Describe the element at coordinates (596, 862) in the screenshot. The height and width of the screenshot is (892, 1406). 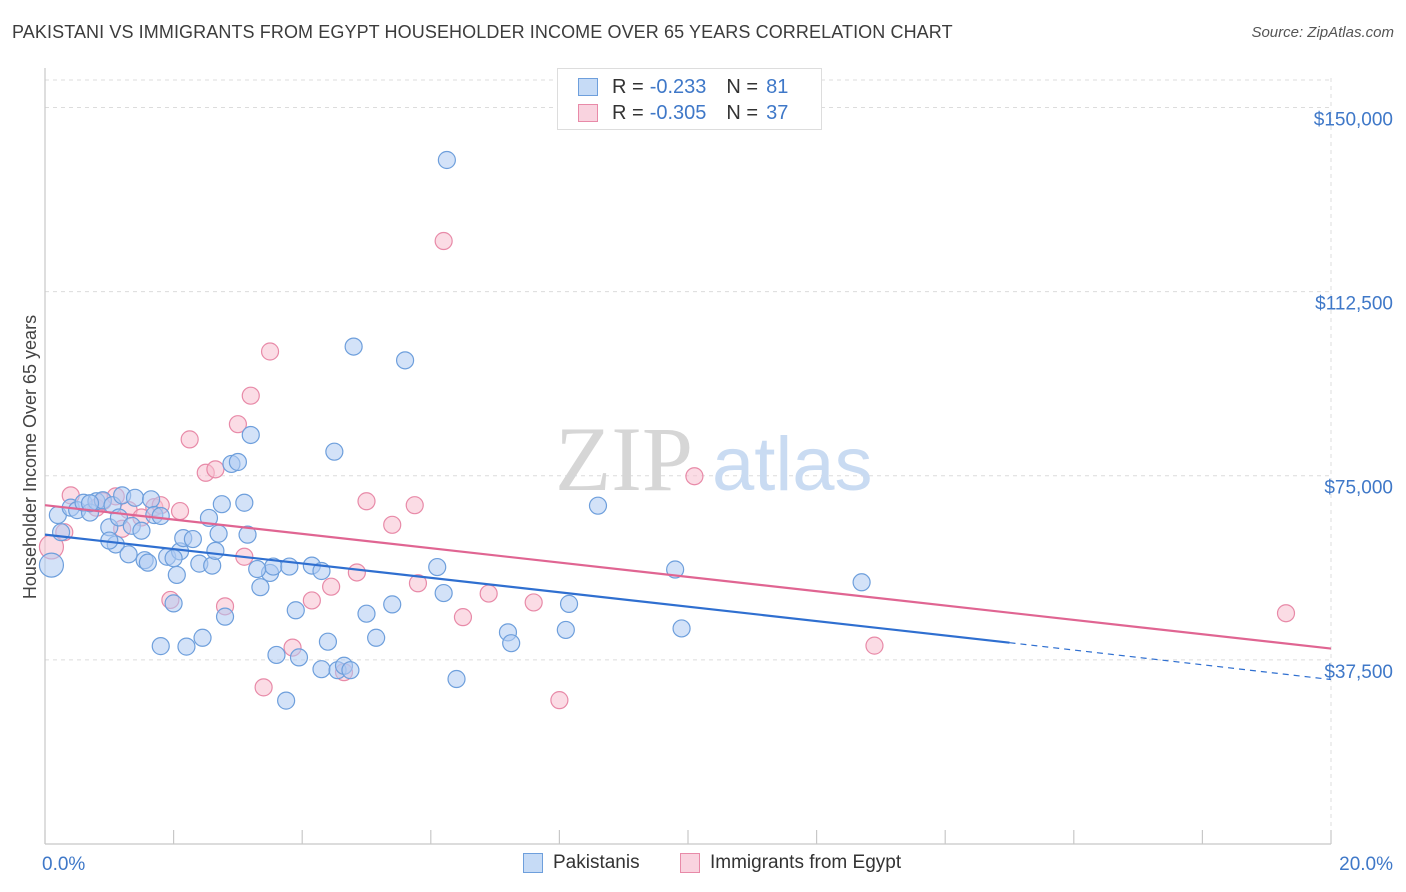
I see `pakistanis-legend-label: Pakistanis` at that location.